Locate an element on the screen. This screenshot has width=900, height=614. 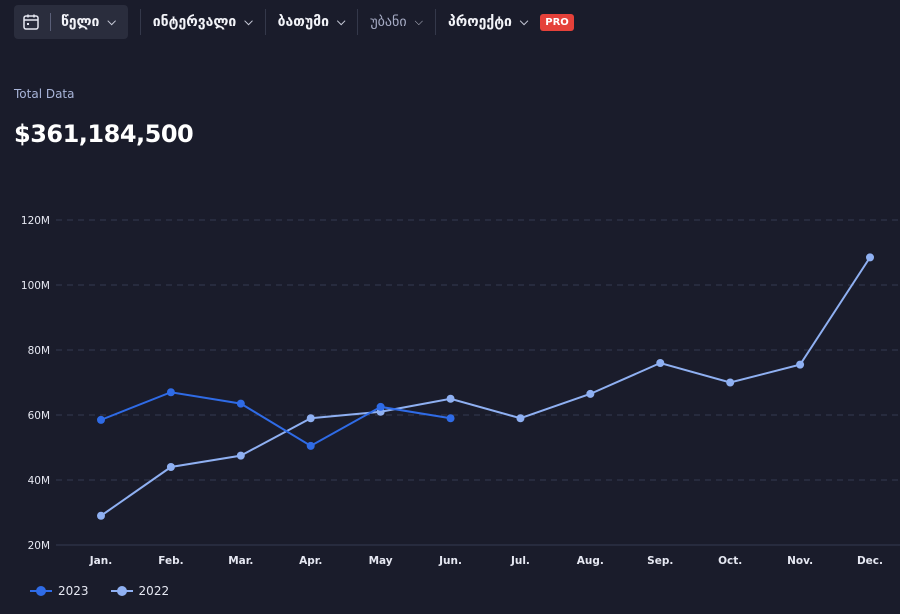
y-tick-label: 60M is located at coordinates (39, 416).